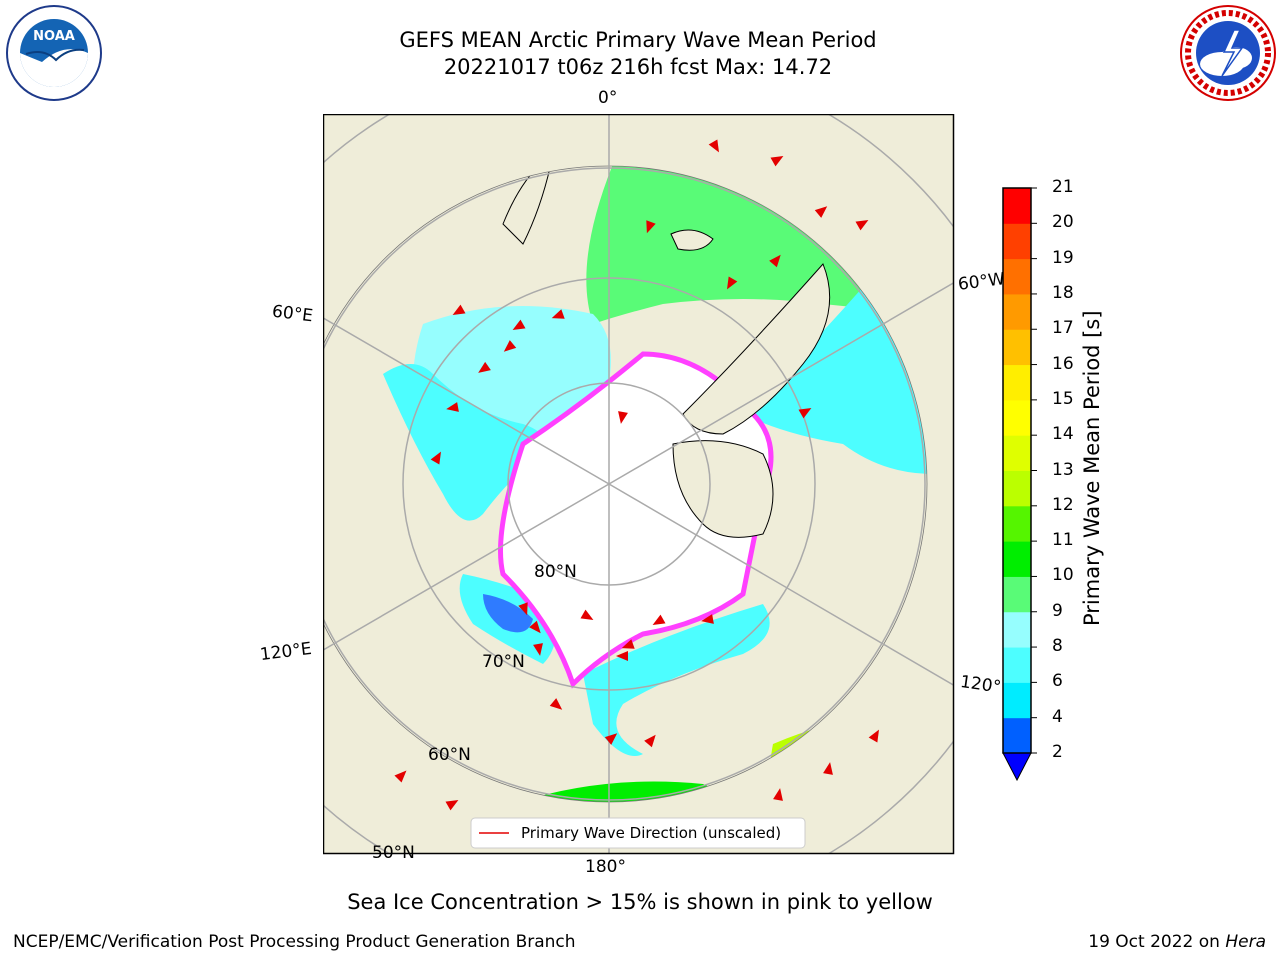  Describe the element at coordinates (292, 314) in the screenshot. I see `lon-label-60e: 60°E` at that location.